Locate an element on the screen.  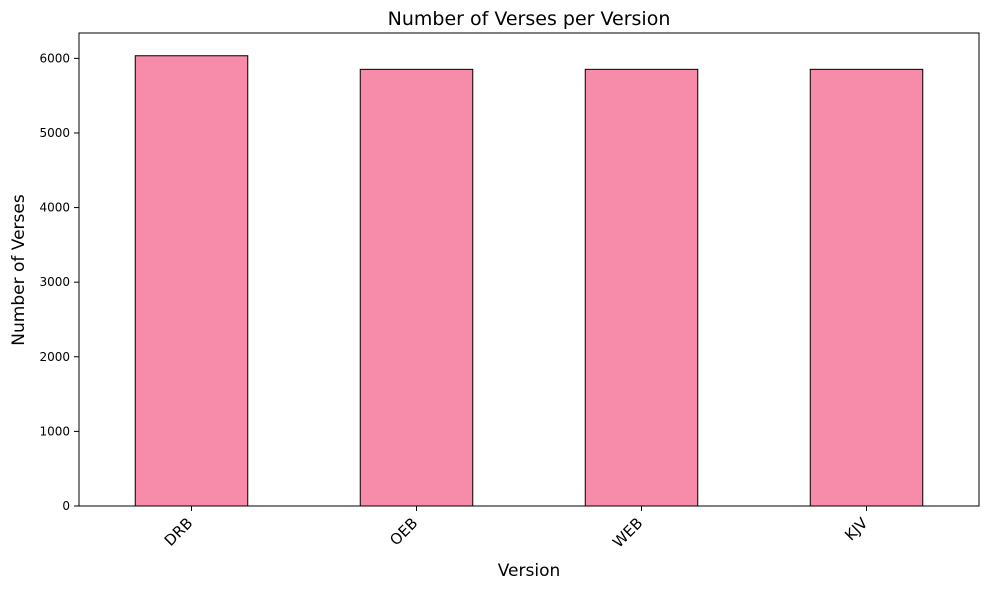
y-axis-label: Number of Verses is located at coordinates (19, 270).